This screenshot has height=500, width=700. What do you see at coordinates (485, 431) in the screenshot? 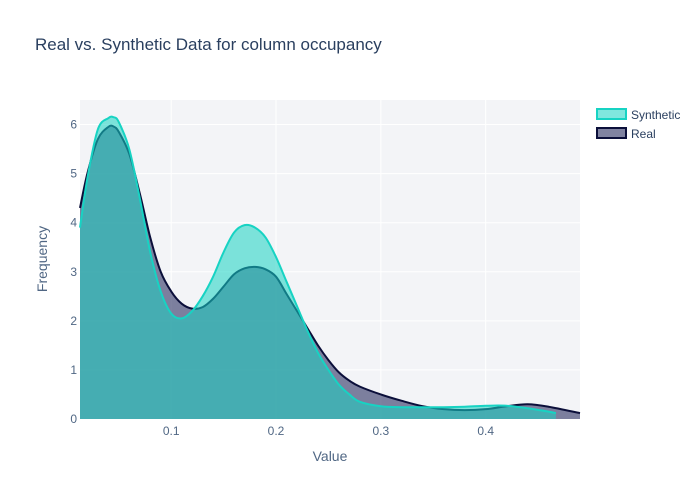
I see `x-tick-label: 0.4` at bounding box center [485, 431].